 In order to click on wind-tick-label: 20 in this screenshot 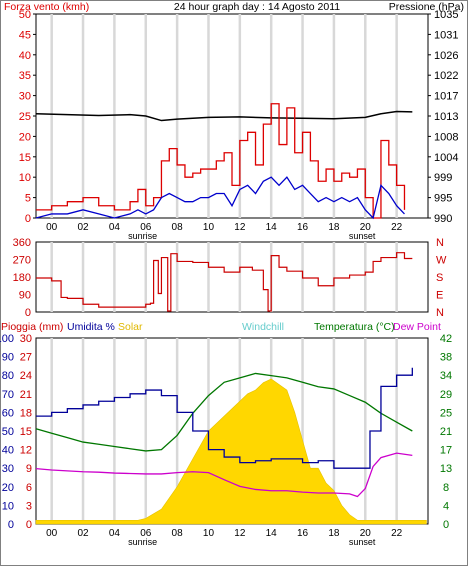, I will do `click(25, 137)`.